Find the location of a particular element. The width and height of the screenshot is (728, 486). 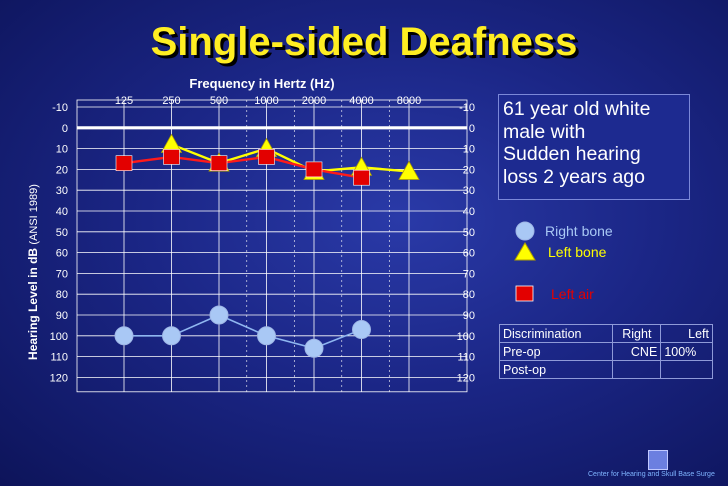

series-line-left-air is located at coordinates (242, 167).